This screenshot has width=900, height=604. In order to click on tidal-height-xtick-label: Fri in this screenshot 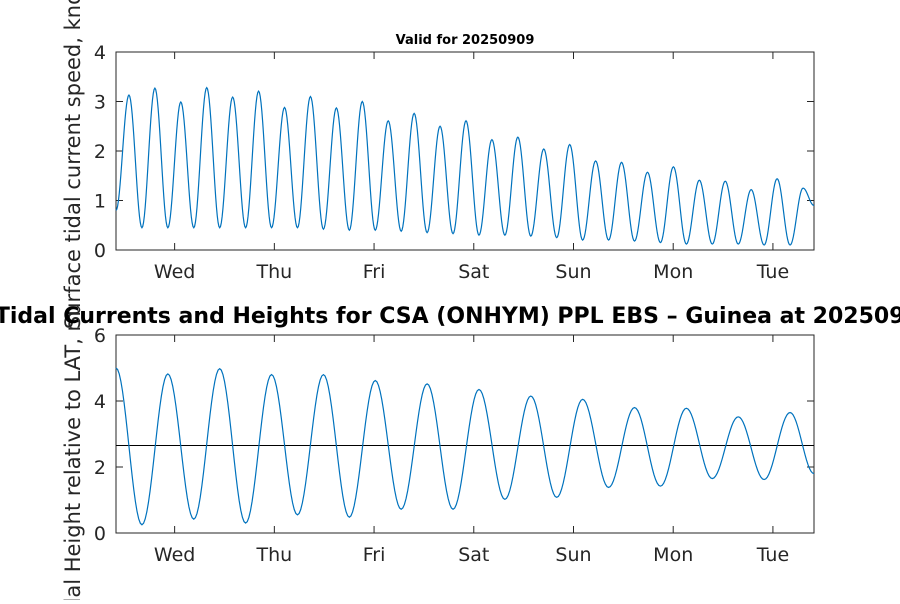, I will do `click(374, 555)`.